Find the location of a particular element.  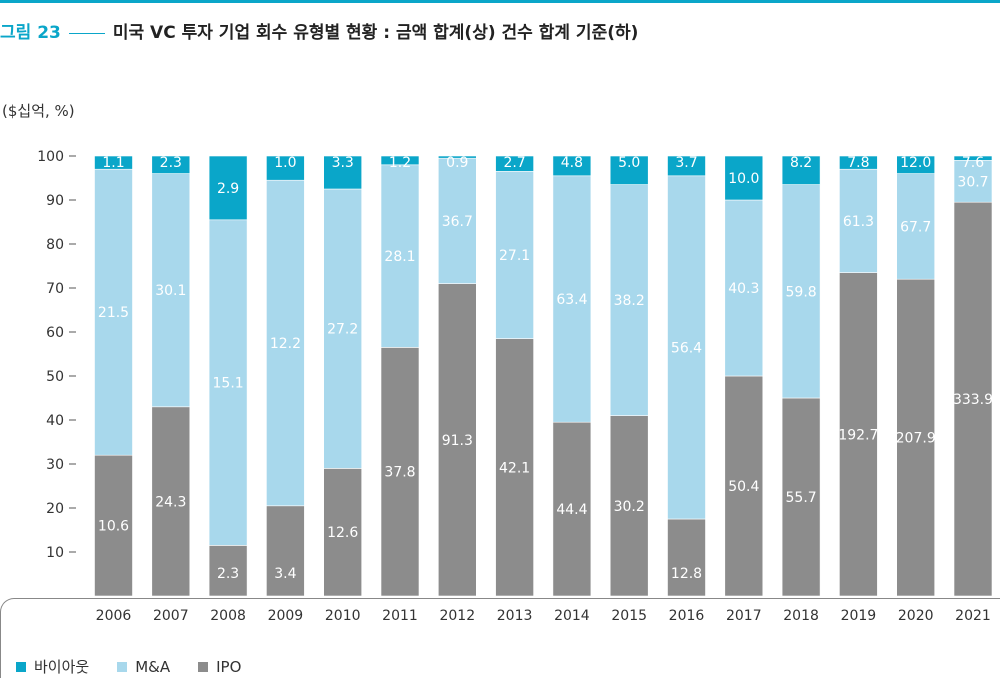

bar-ma-2016 is located at coordinates (686, 347).